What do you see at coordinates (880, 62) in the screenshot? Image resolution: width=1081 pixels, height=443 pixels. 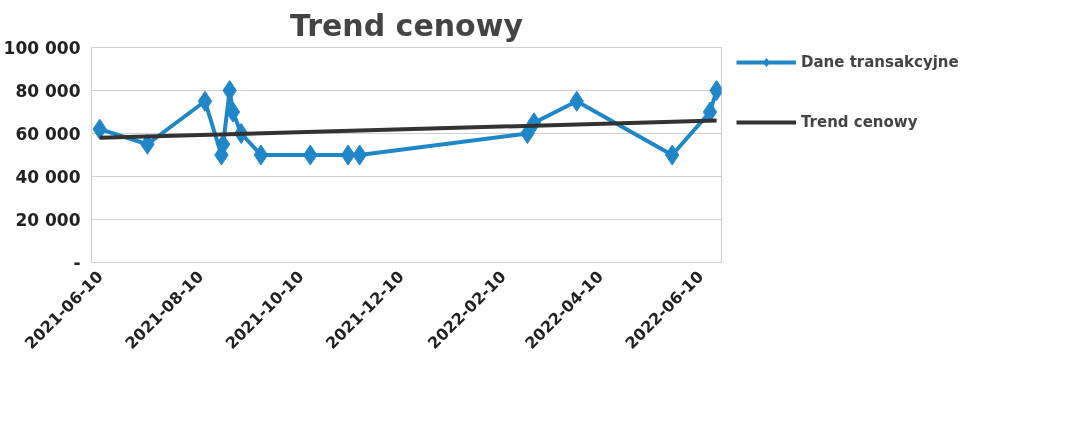 I see `legend-label: Dane transakcyjne` at bounding box center [880, 62].